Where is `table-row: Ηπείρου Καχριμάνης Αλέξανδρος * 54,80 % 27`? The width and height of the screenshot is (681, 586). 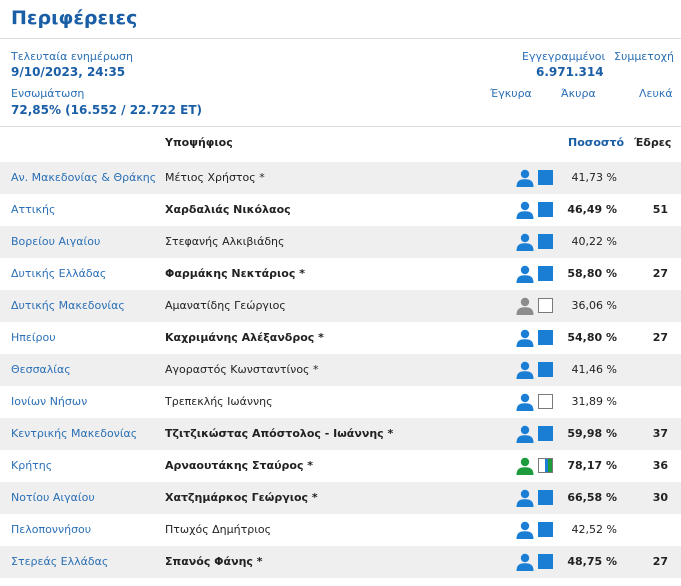
table-row: Ηπείρου Καχριμάνης Αλέξανδρος * 54,80 % 27 is located at coordinates (340, 338).